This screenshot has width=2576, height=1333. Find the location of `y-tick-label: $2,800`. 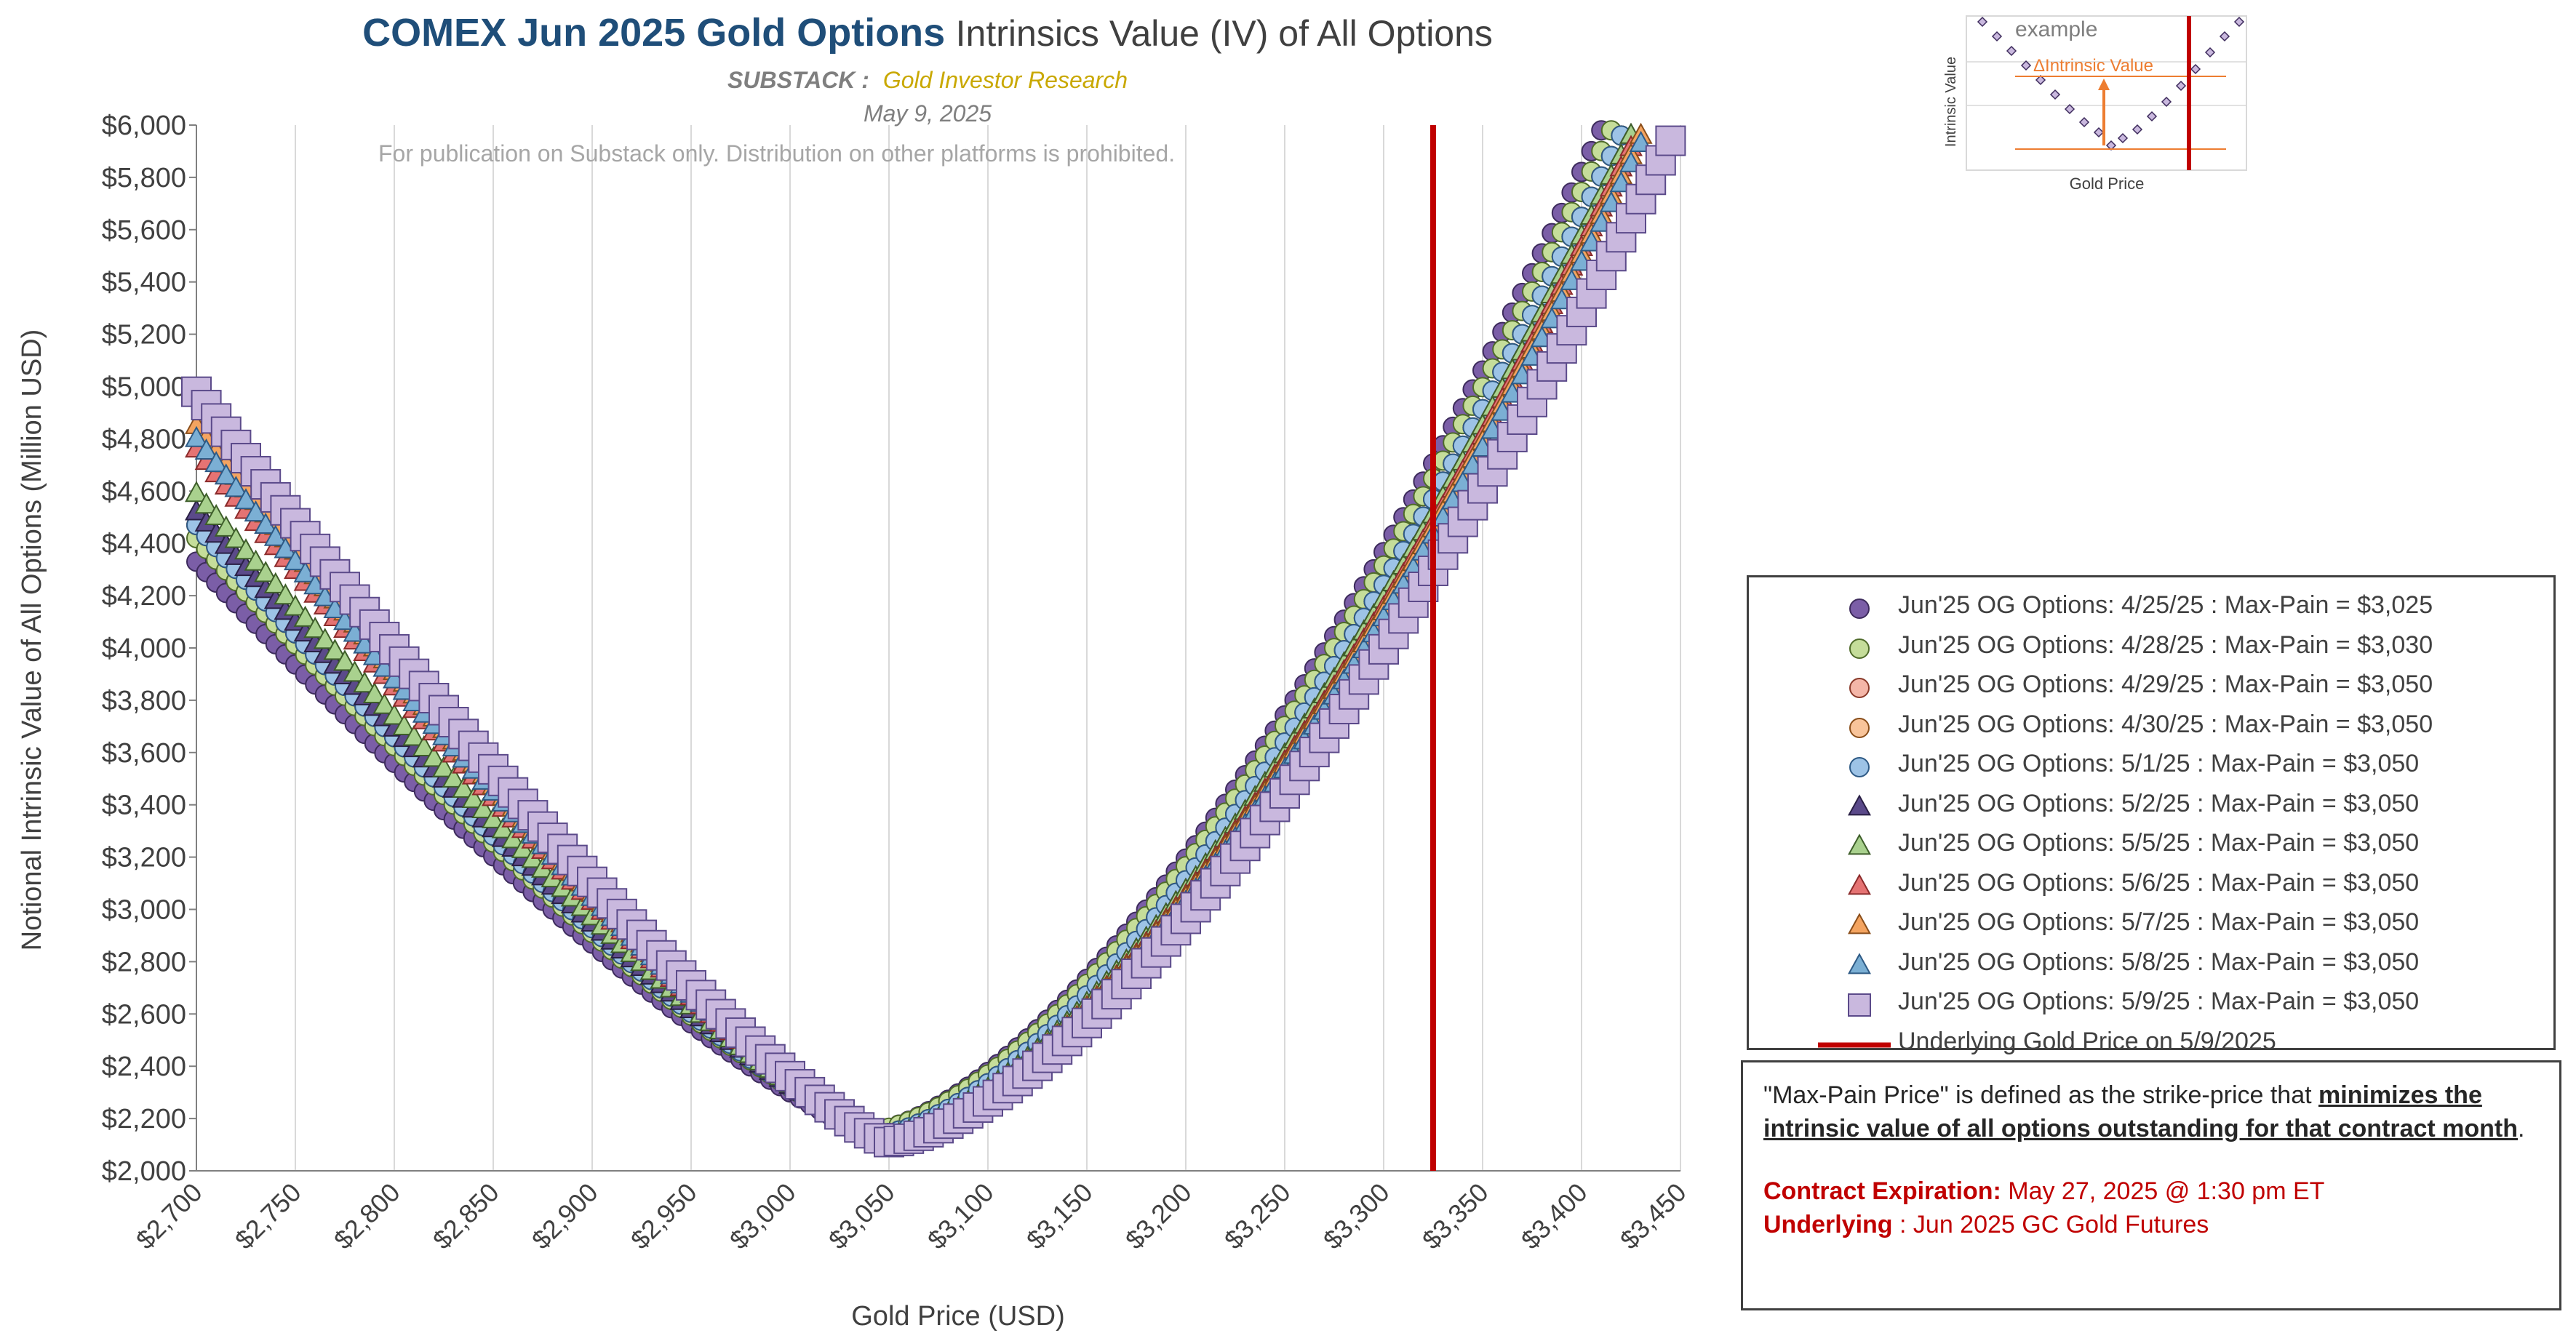

y-tick-label: $2,800 is located at coordinates (144, 962).